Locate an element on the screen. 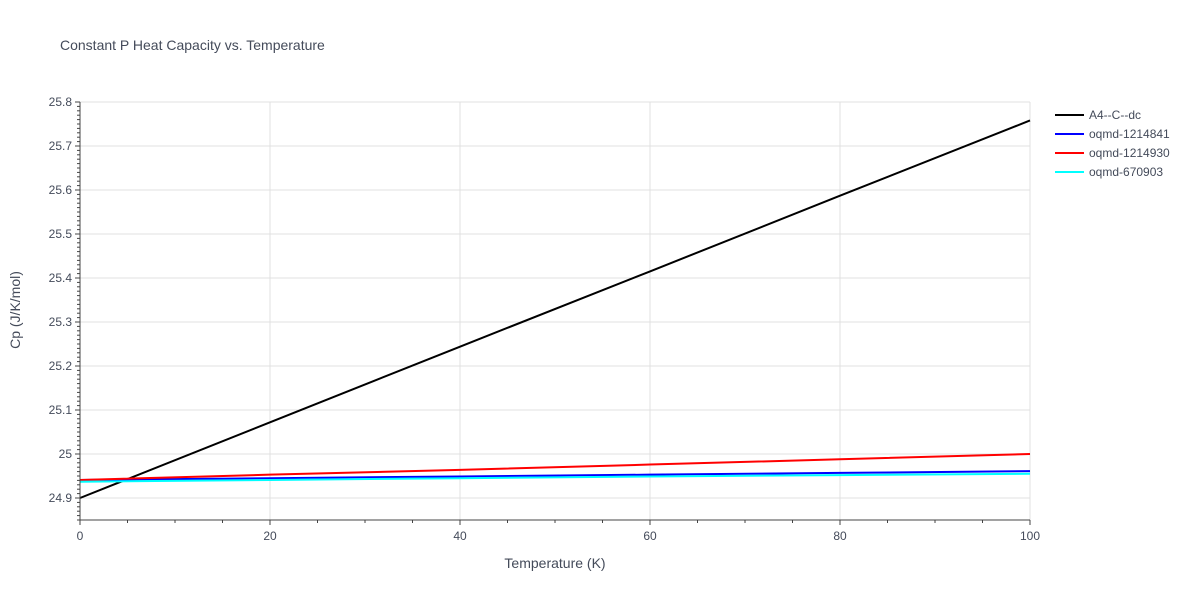 This screenshot has width=1200, height=600. legend-label: A4--C--dc is located at coordinates (1115, 115).